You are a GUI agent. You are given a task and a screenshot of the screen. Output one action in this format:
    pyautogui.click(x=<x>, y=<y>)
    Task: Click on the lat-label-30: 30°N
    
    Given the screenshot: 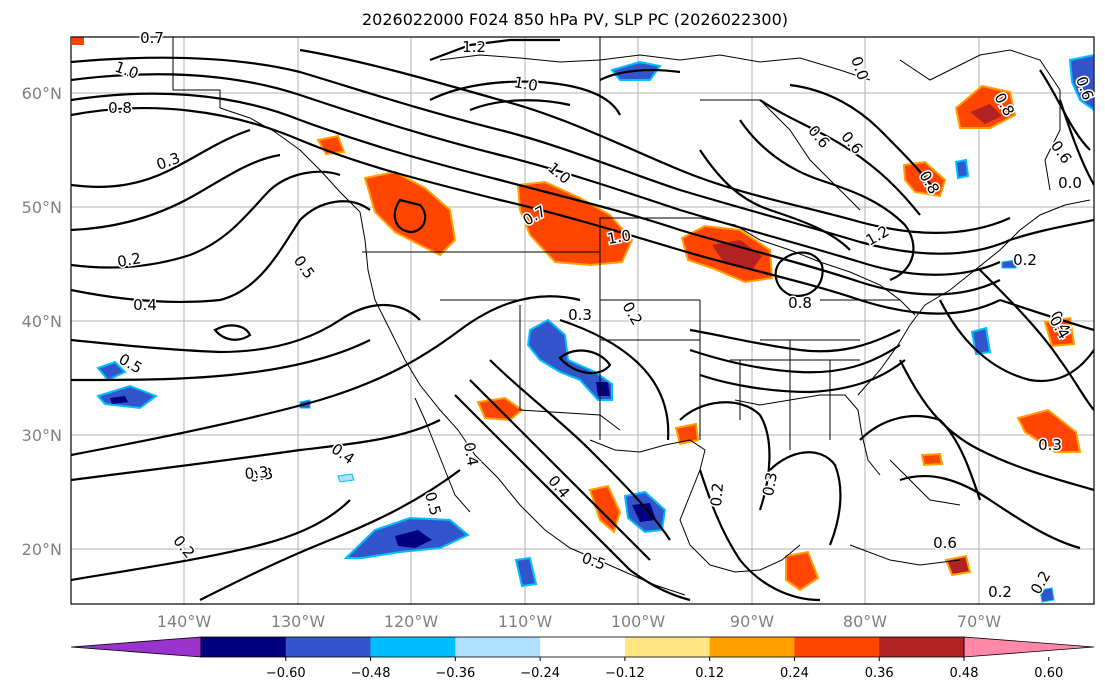 What is the action you would take?
    pyautogui.click(x=42, y=435)
    